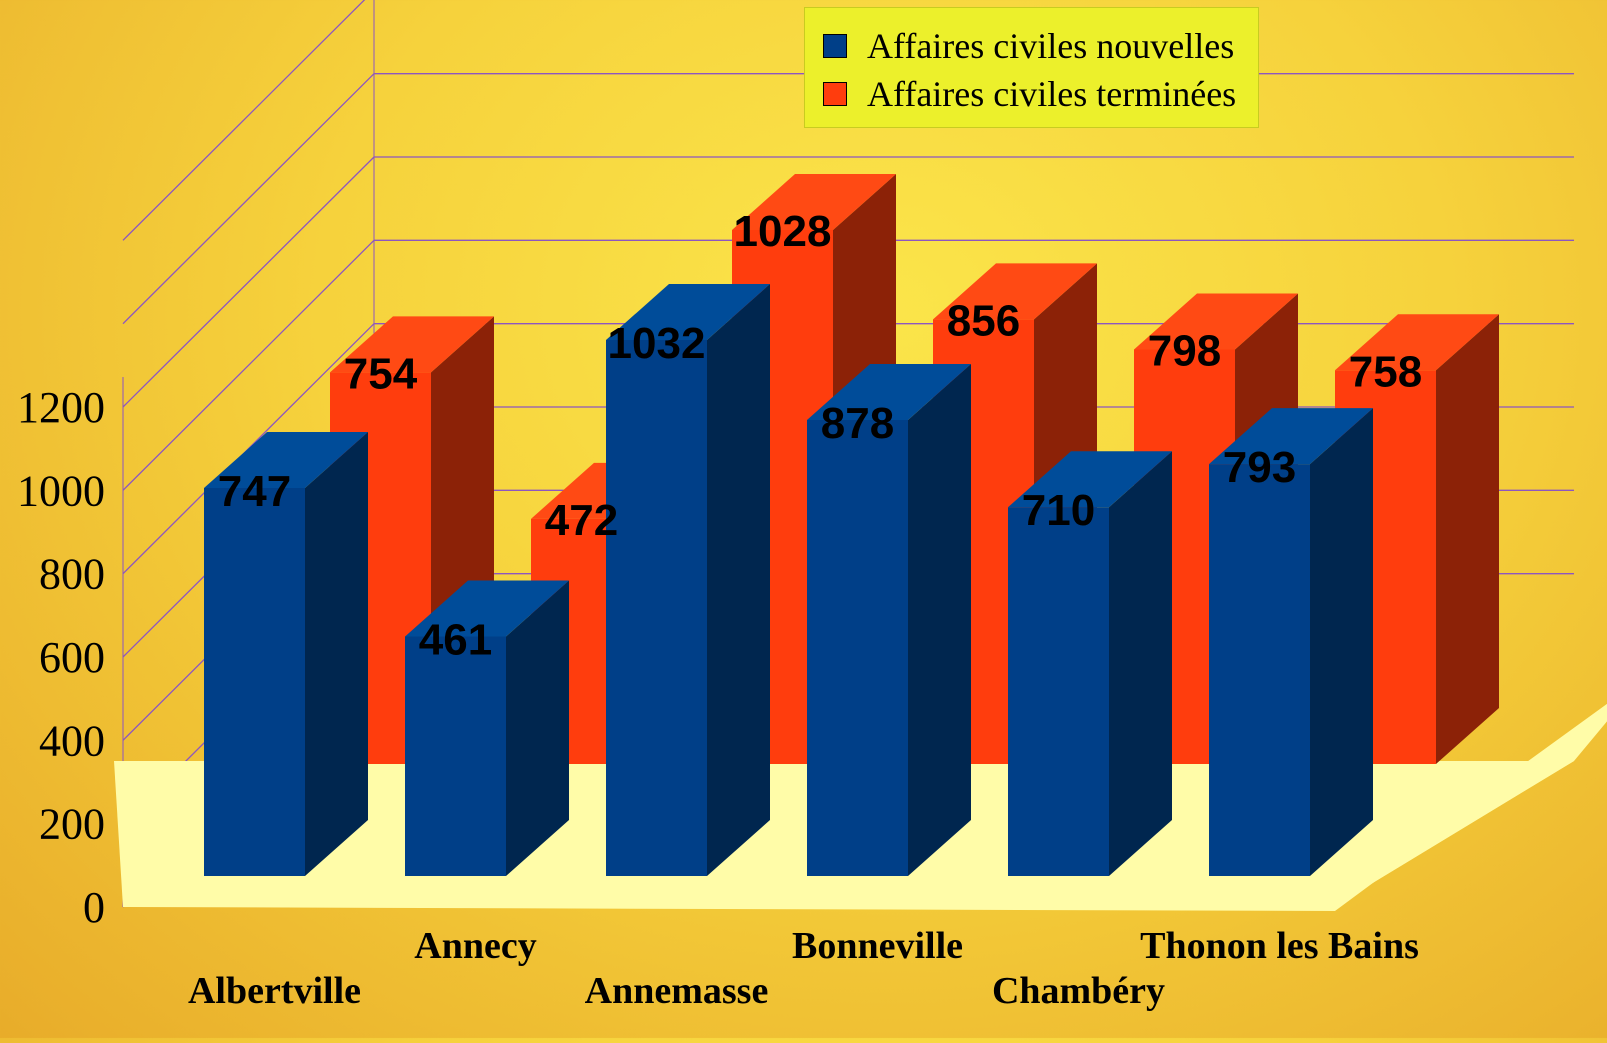  Describe the element at coordinates (412, 344) in the screenshot. I see `bar-albertville-terminees-top` at that location.